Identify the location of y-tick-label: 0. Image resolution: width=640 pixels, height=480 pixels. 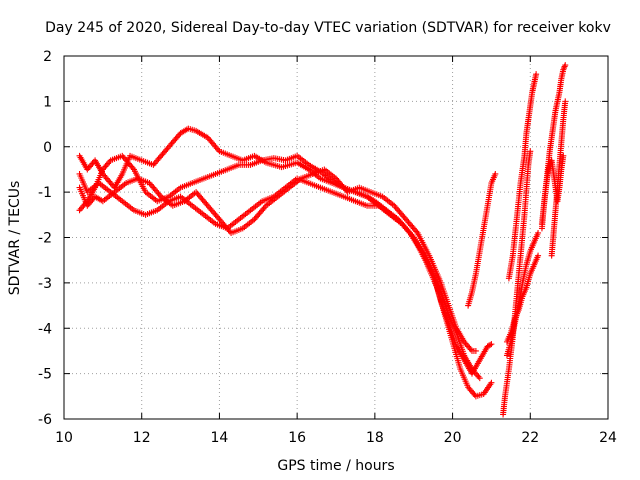
(47, 148).